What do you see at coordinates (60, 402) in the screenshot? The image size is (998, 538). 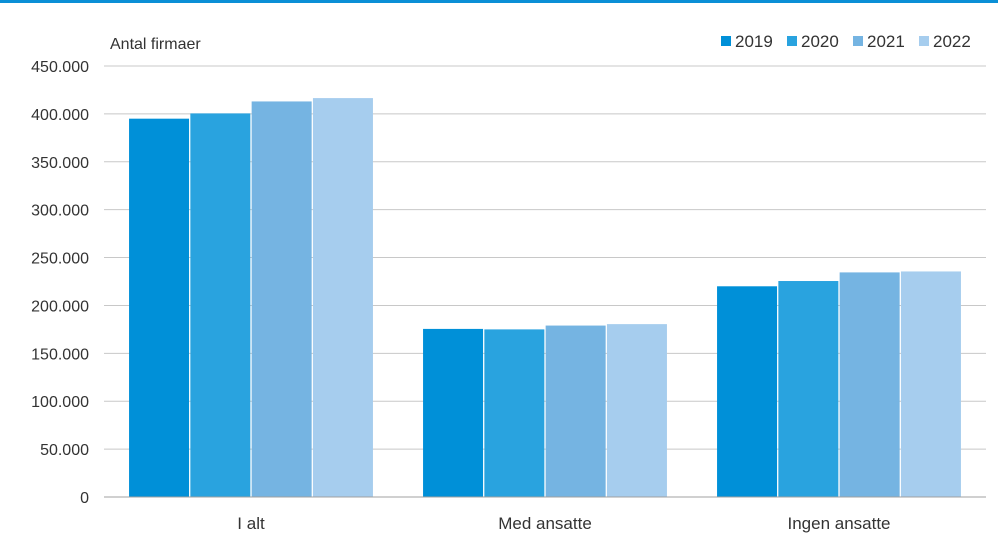 I see `y-tick-label: 100.000` at bounding box center [60, 402].